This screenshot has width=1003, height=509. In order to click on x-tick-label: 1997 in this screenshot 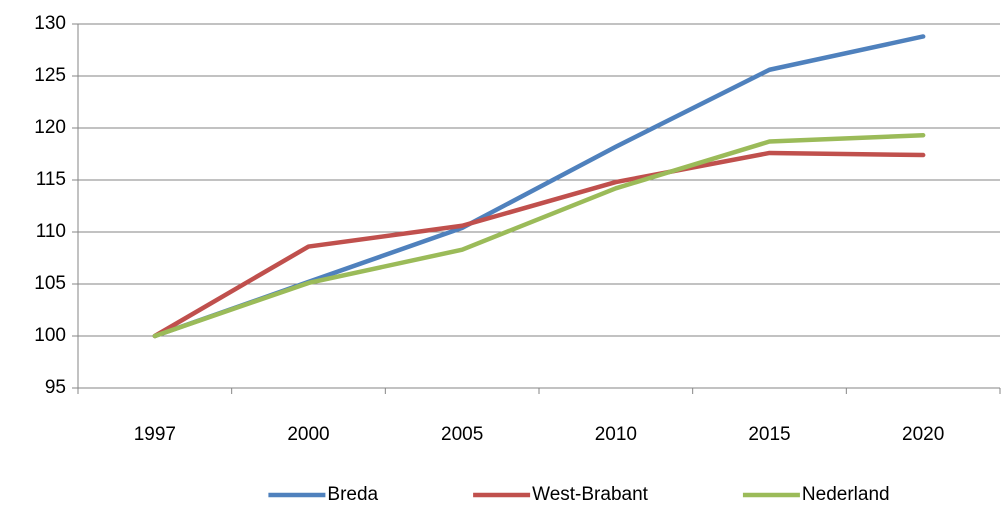, I will do `click(155, 434)`.